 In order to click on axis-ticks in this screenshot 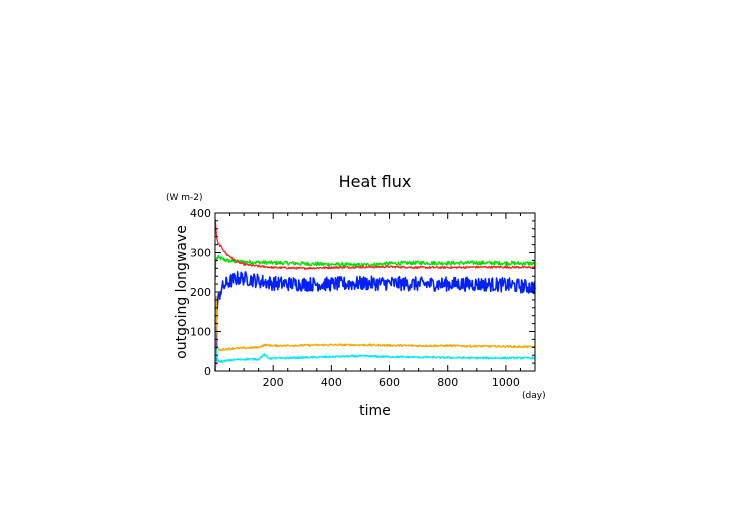, I will do `click(375, 292)`.